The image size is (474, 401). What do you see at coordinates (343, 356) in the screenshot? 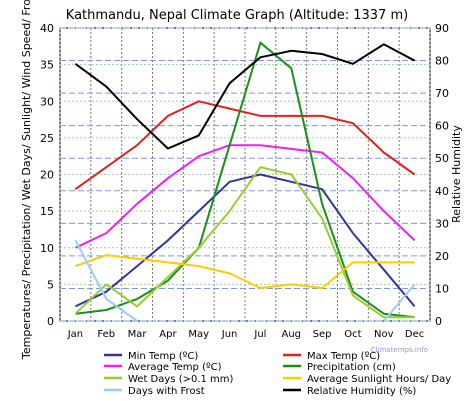
I see `legend-label-max-temp-c: Max Temp (ºC)` at bounding box center [343, 356].